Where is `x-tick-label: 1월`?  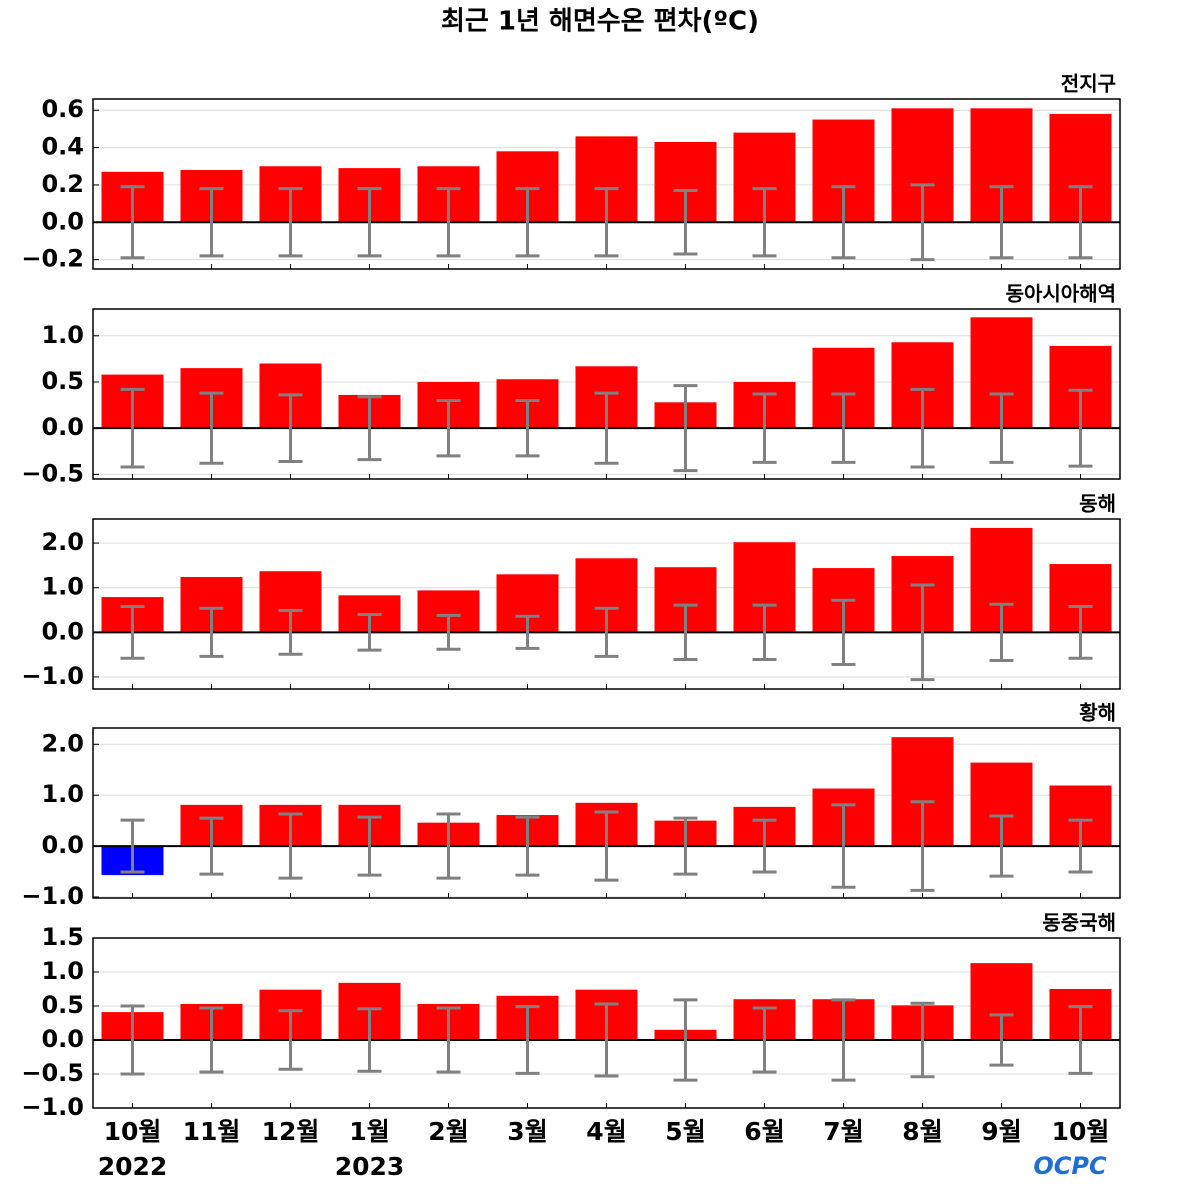
x-tick-label: 1월 is located at coordinates (369, 1131).